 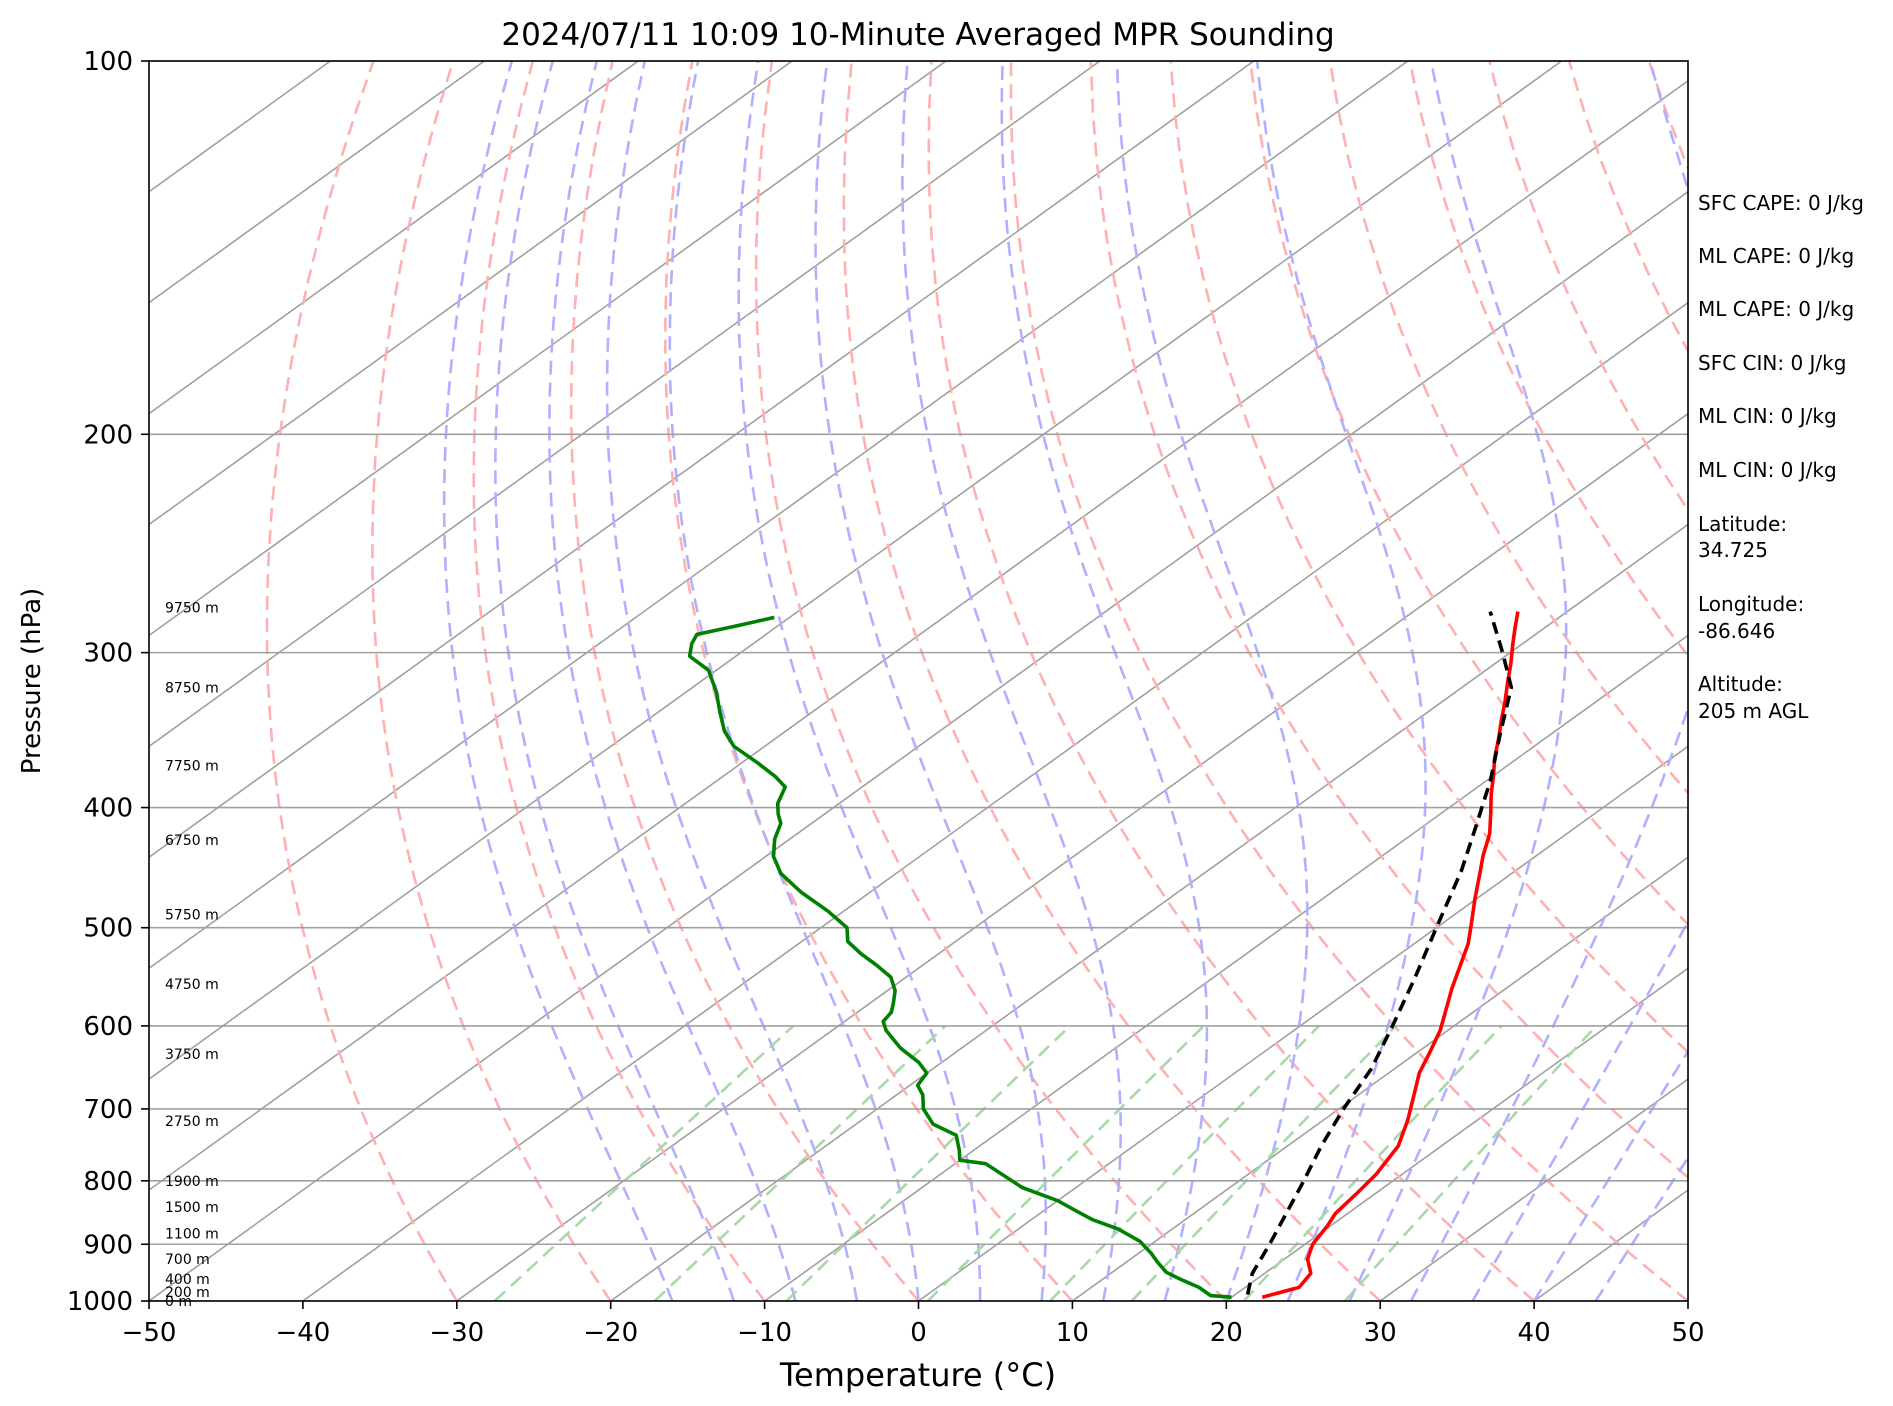 I want to click on x-tick-label: −50, so click(x=149, y=1333).